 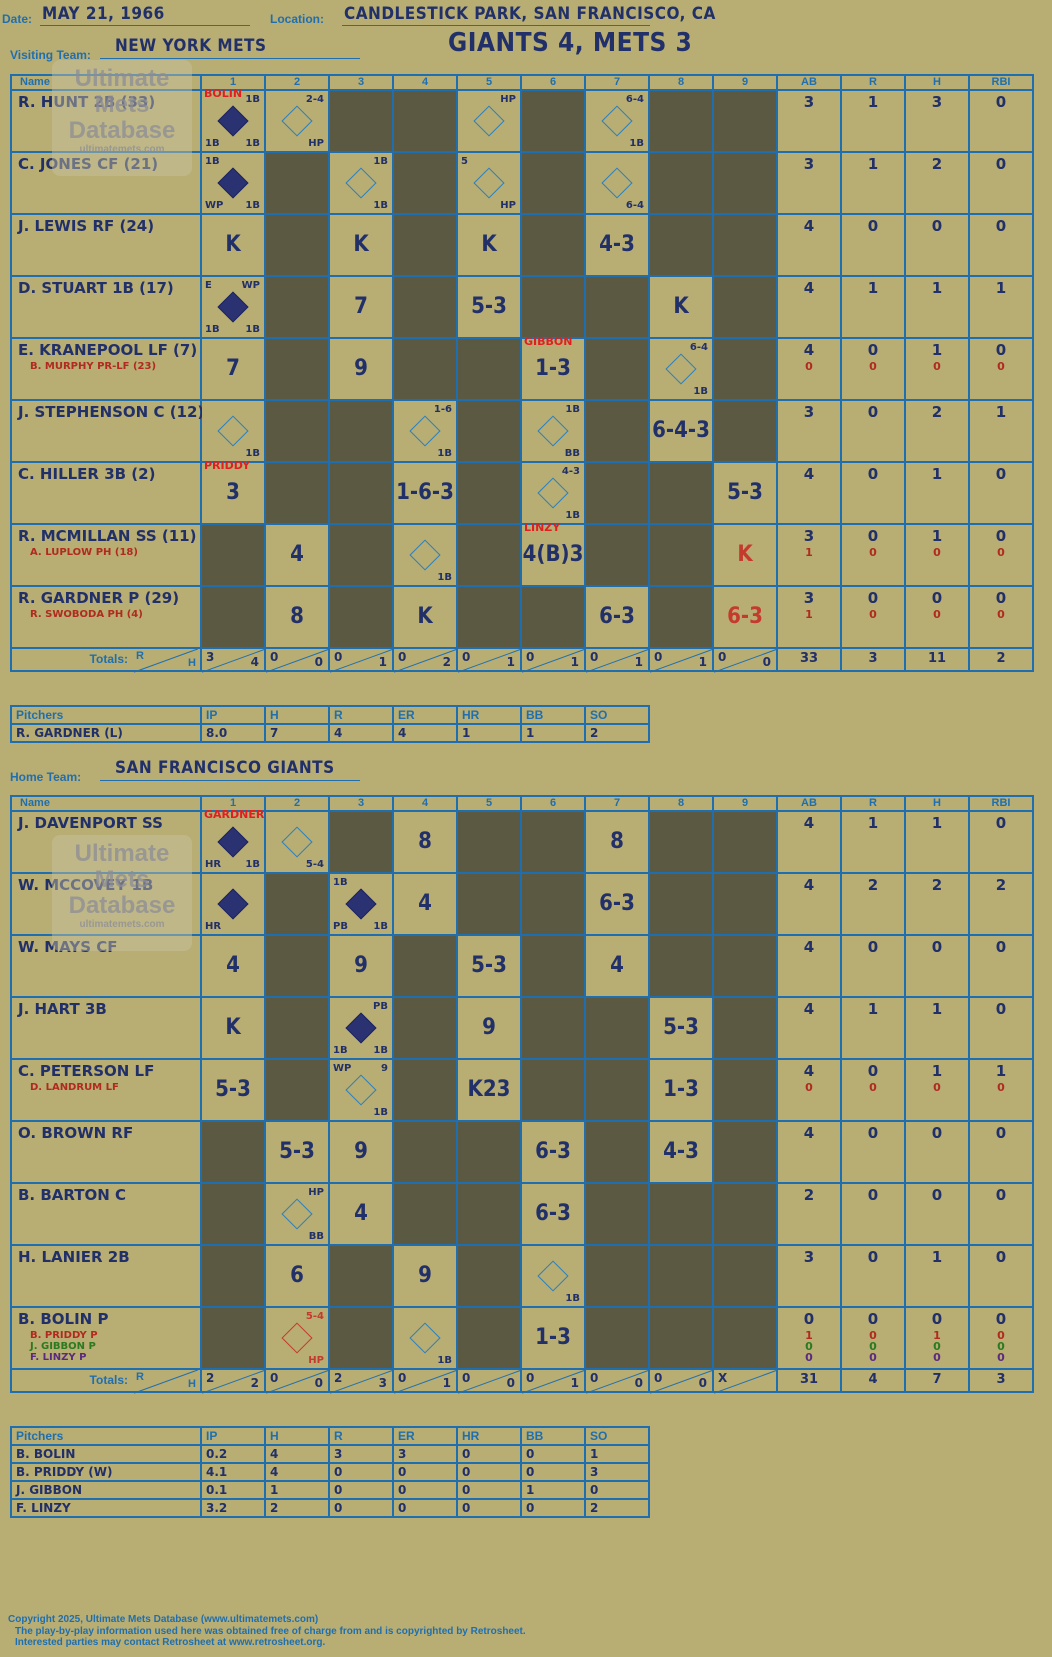 What do you see at coordinates (937, 842) in the screenshot?
I see `stat-cell-h: 1` at bounding box center [937, 842].